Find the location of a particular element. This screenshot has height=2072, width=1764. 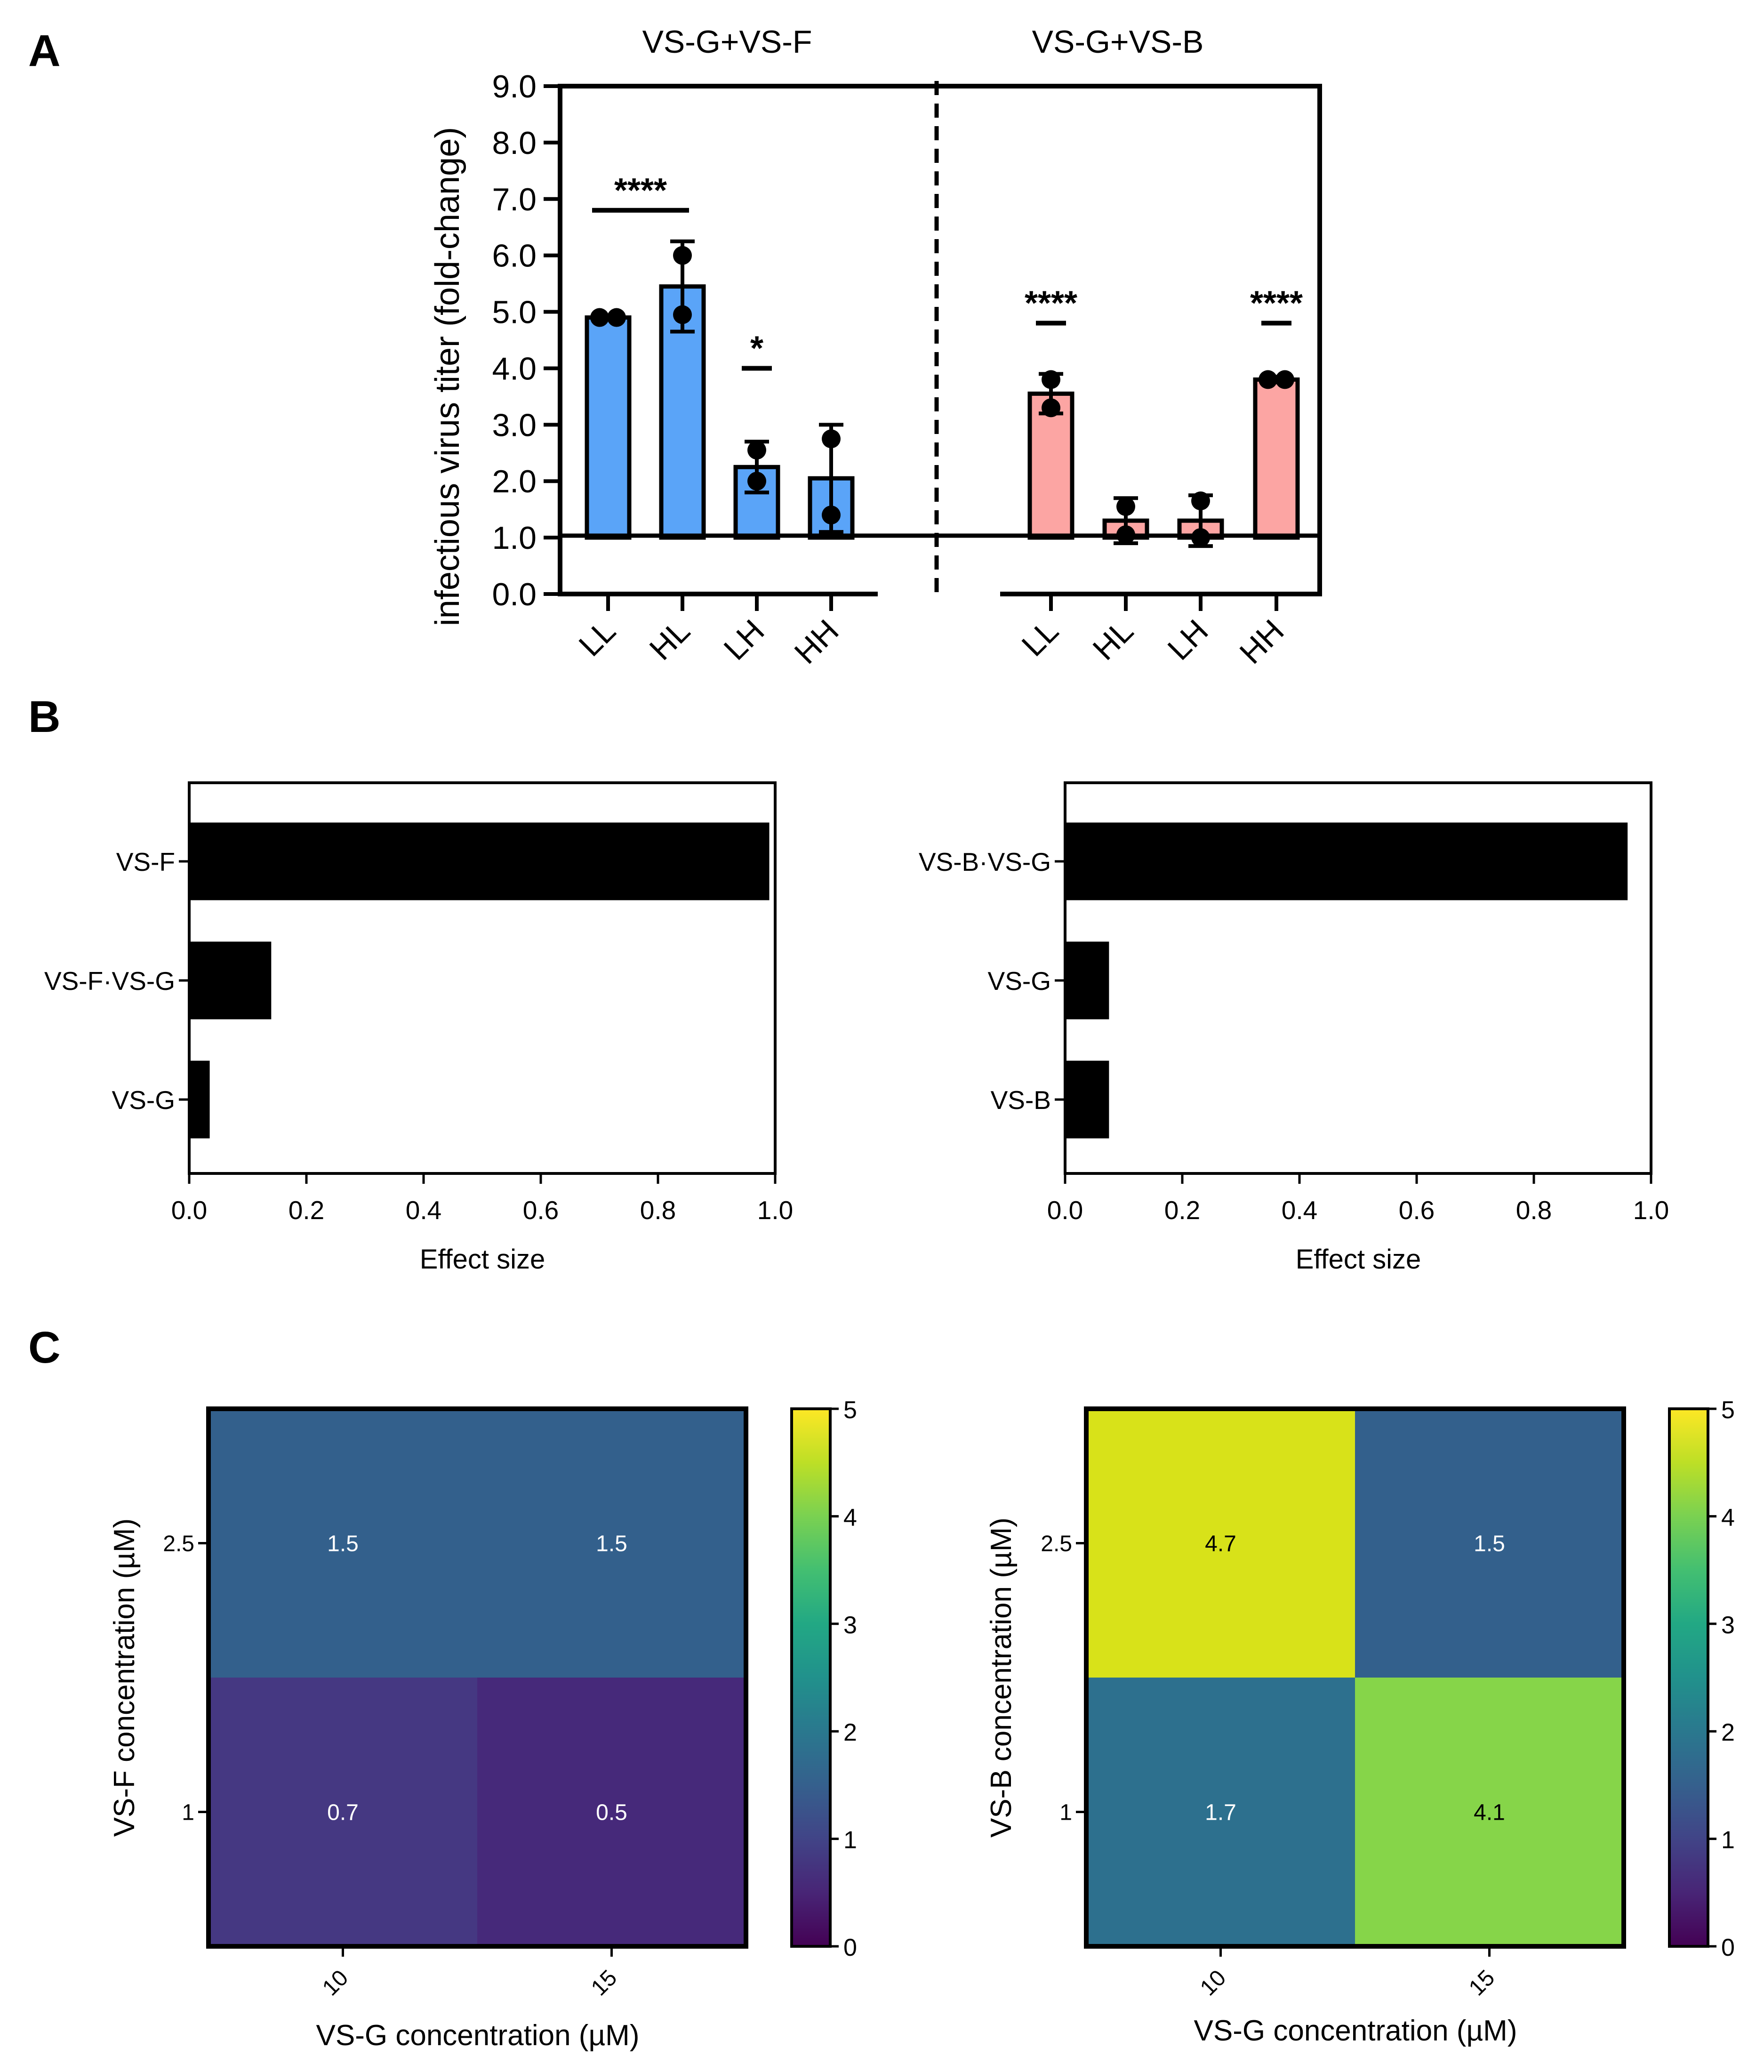

panel-a-y-tick-label: 5.0 is located at coordinates (514, 312).